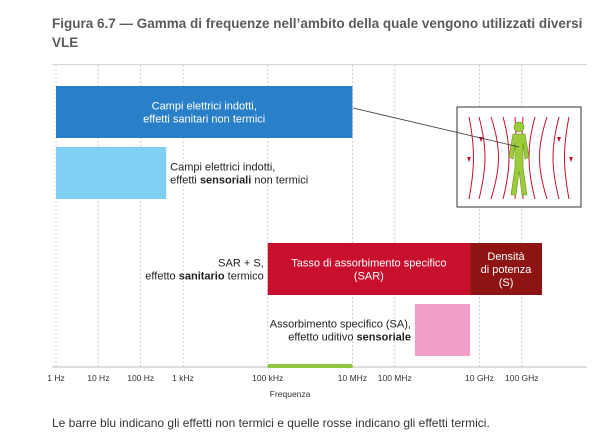 The width and height of the screenshot is (613, 446). I want to click on x-axis-title: Frequenza, so click(290, 394).